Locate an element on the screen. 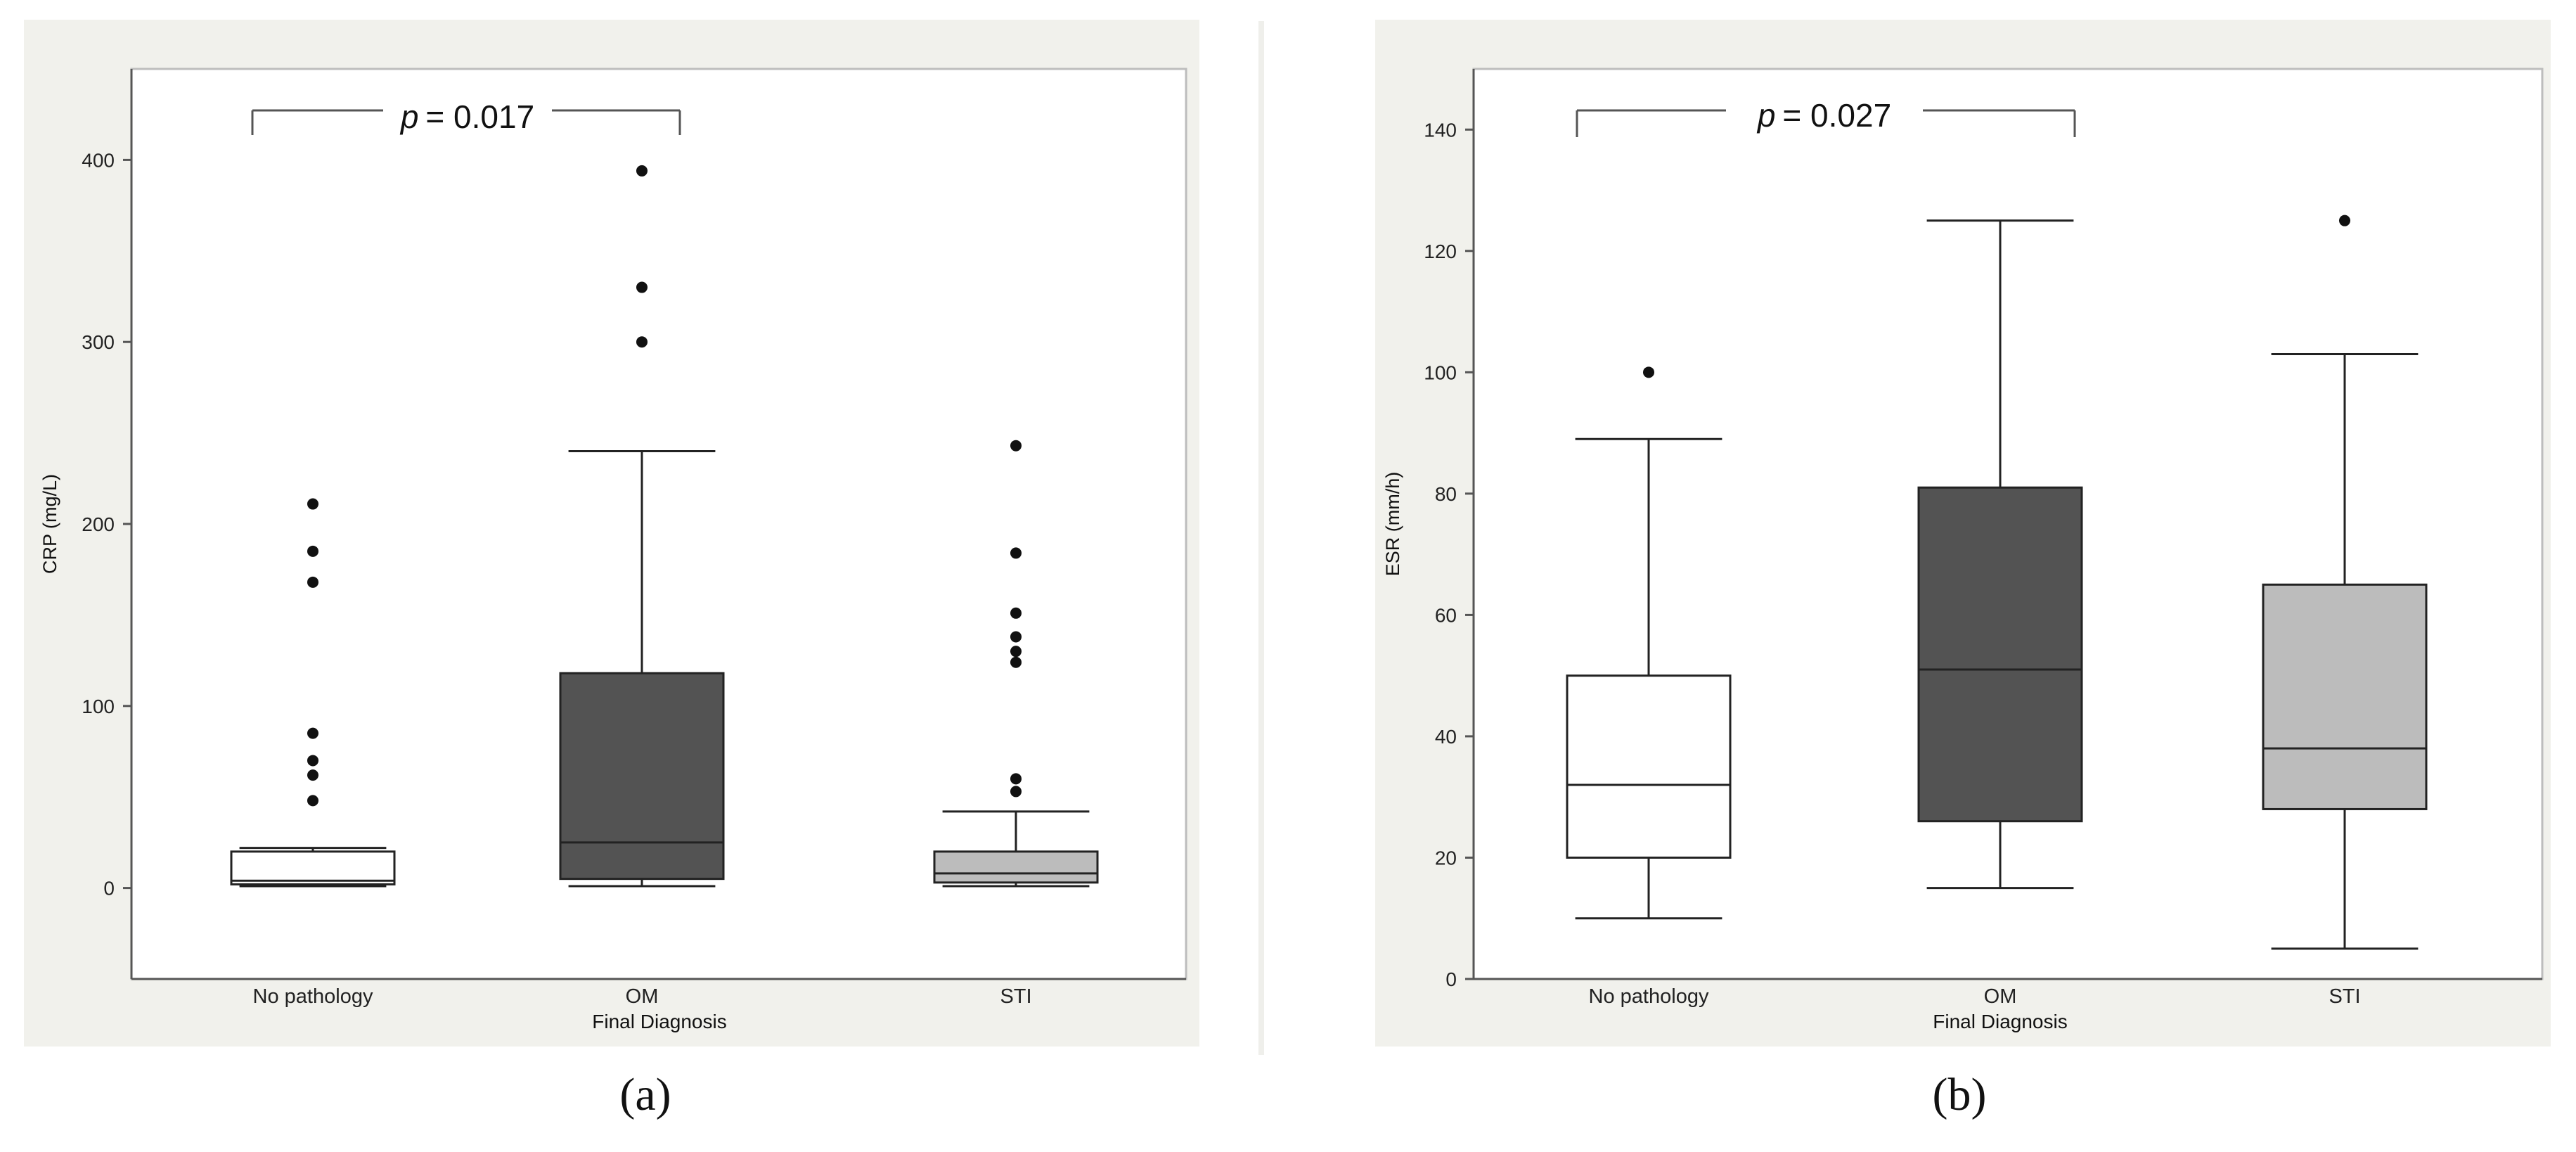 Image resolution: width=2576 pixels, height=1152 pixels. p-value: = 0.017 is located at coordinates (479, 117).